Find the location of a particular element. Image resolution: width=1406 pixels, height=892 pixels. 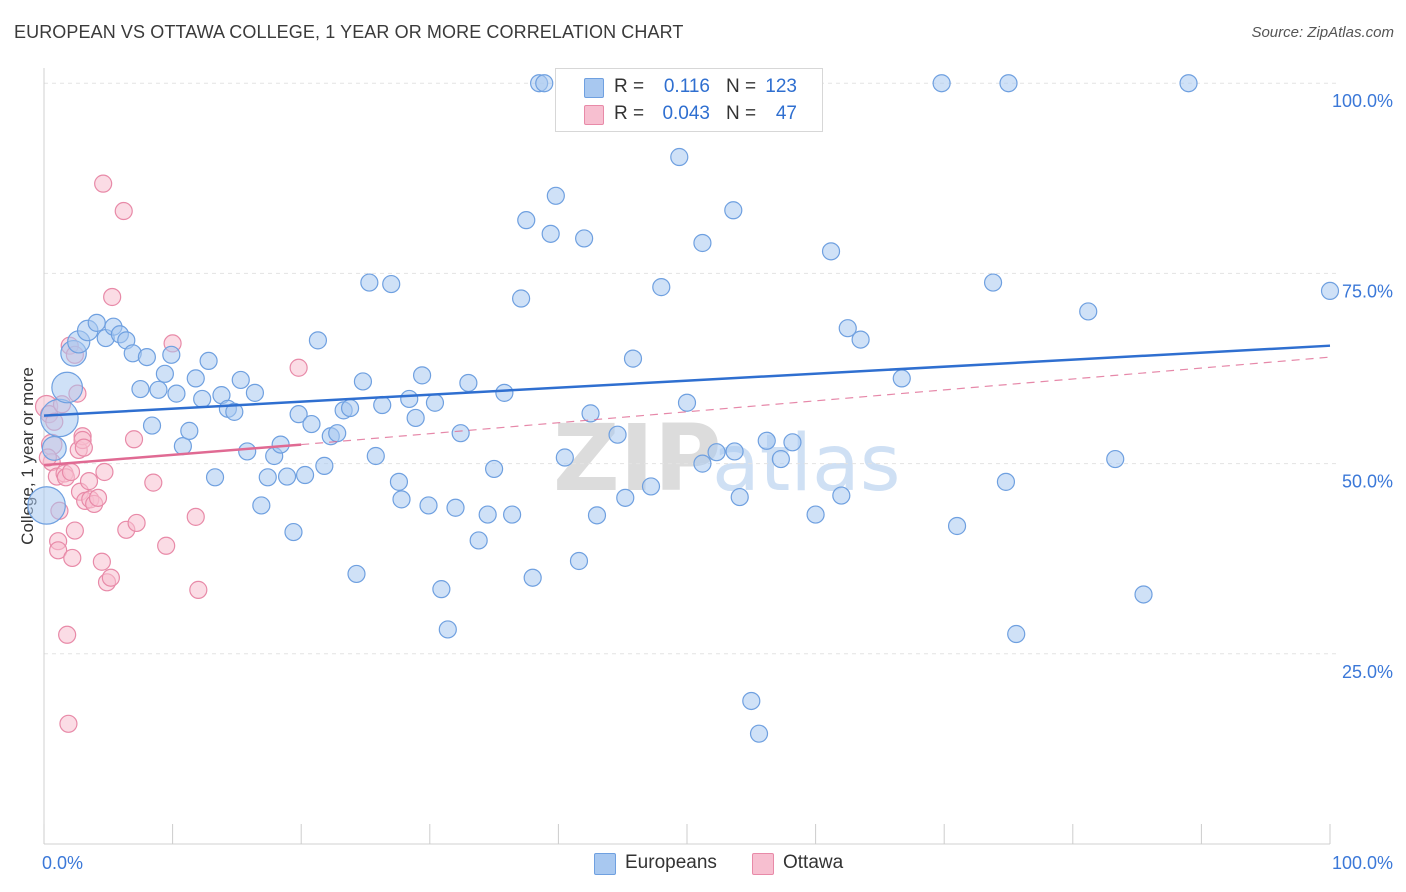

legend-n-label: N = is located at coordinates (741, 86).